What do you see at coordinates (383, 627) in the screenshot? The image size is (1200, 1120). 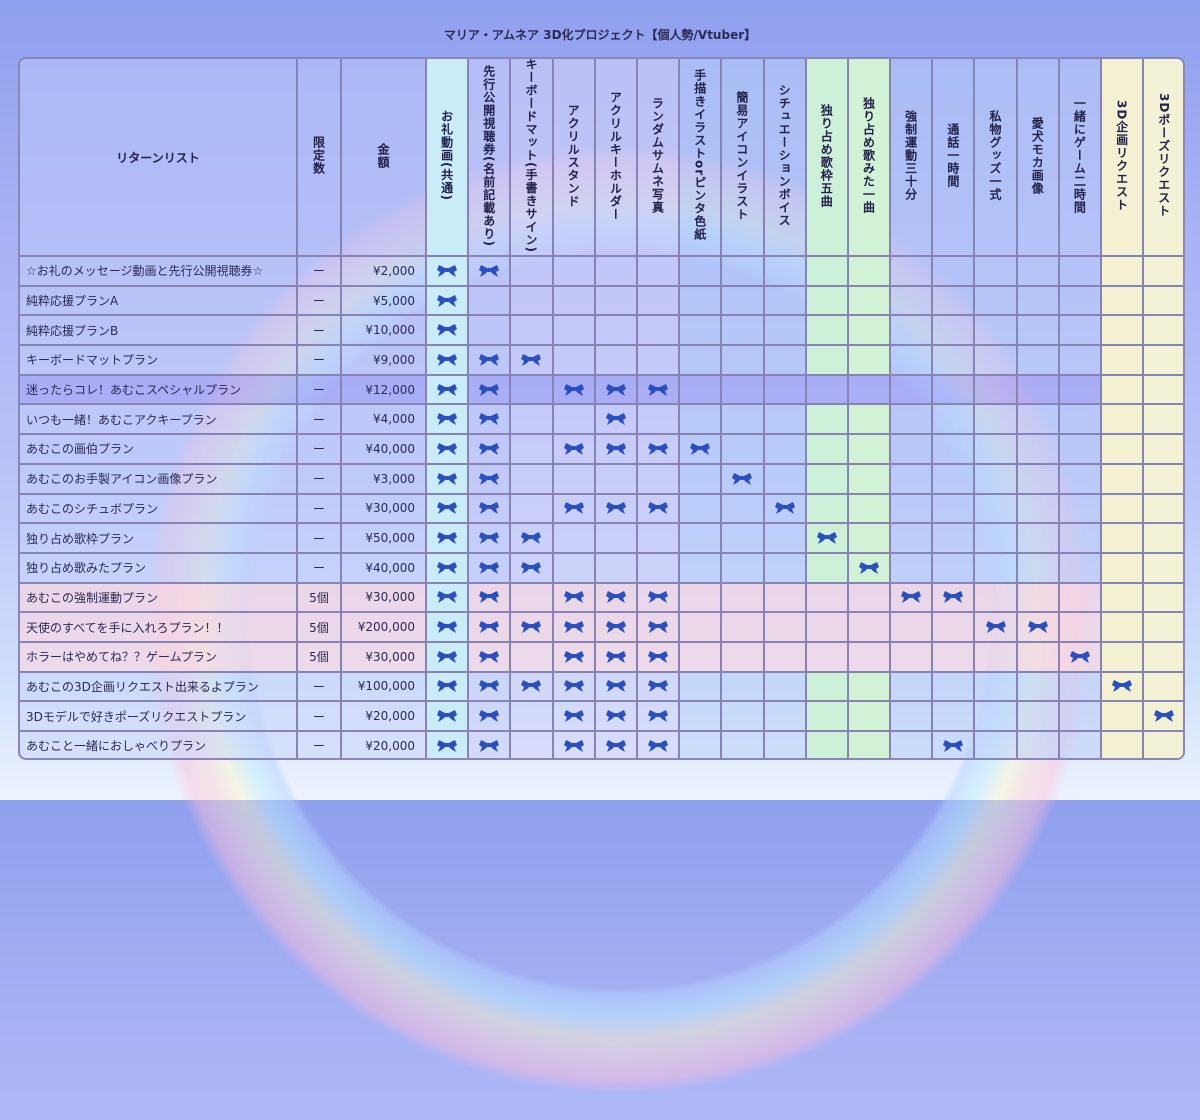 I see `price-value: ¥200,000` at bounding box center [383, 627].